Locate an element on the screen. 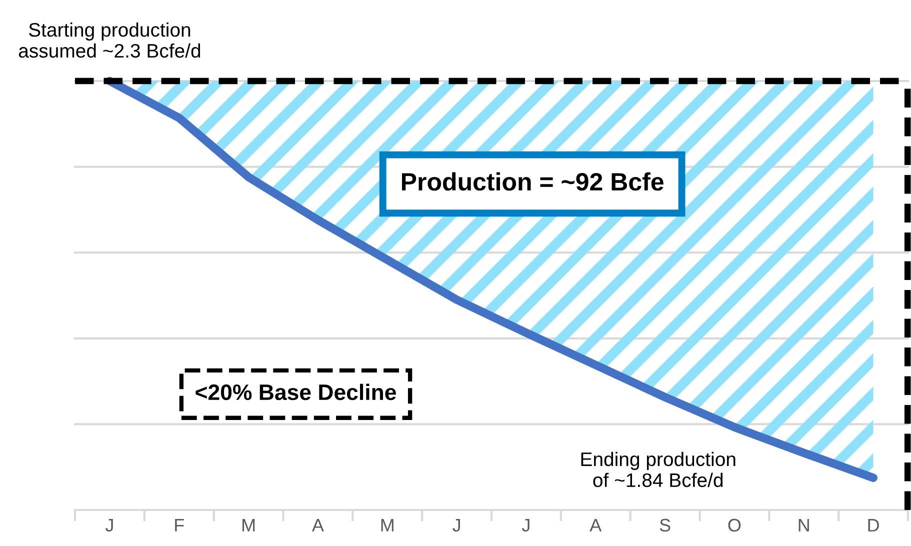 The width and height of the screenshot is (911, 546). annotation: Ending production of ~1.84 Bcfe/d is located at coordinates (658, 470).